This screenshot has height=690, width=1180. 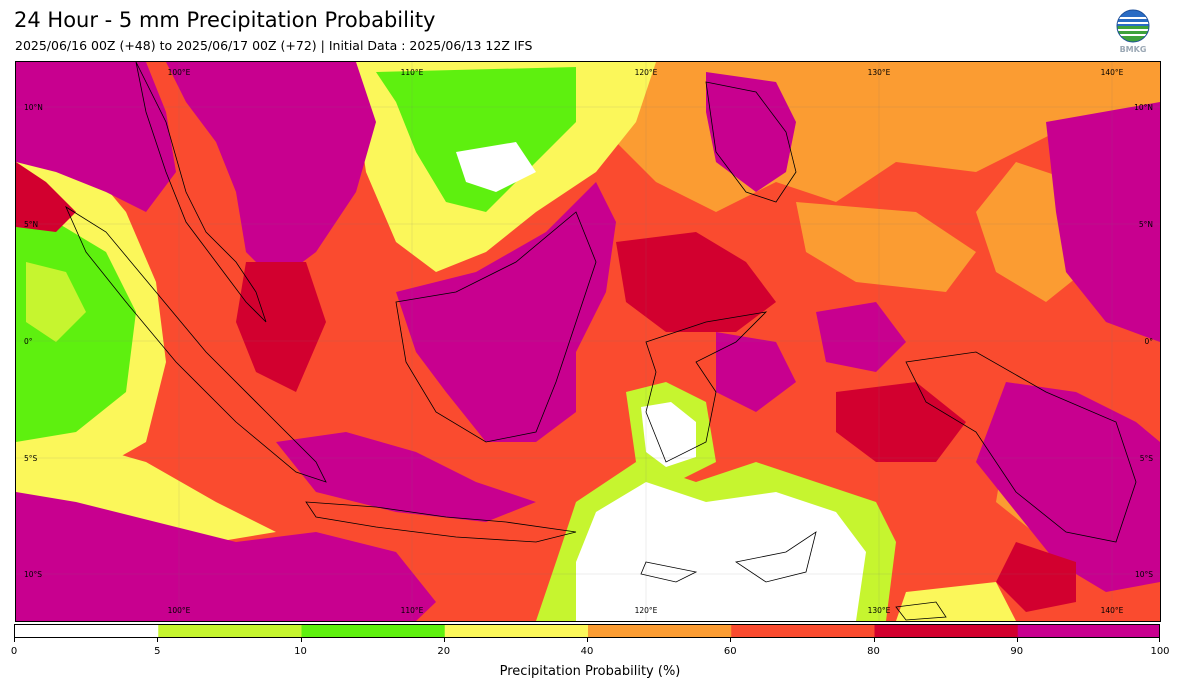 I want to click on lat-label-left: 10°N, so click(x=33, y=107).